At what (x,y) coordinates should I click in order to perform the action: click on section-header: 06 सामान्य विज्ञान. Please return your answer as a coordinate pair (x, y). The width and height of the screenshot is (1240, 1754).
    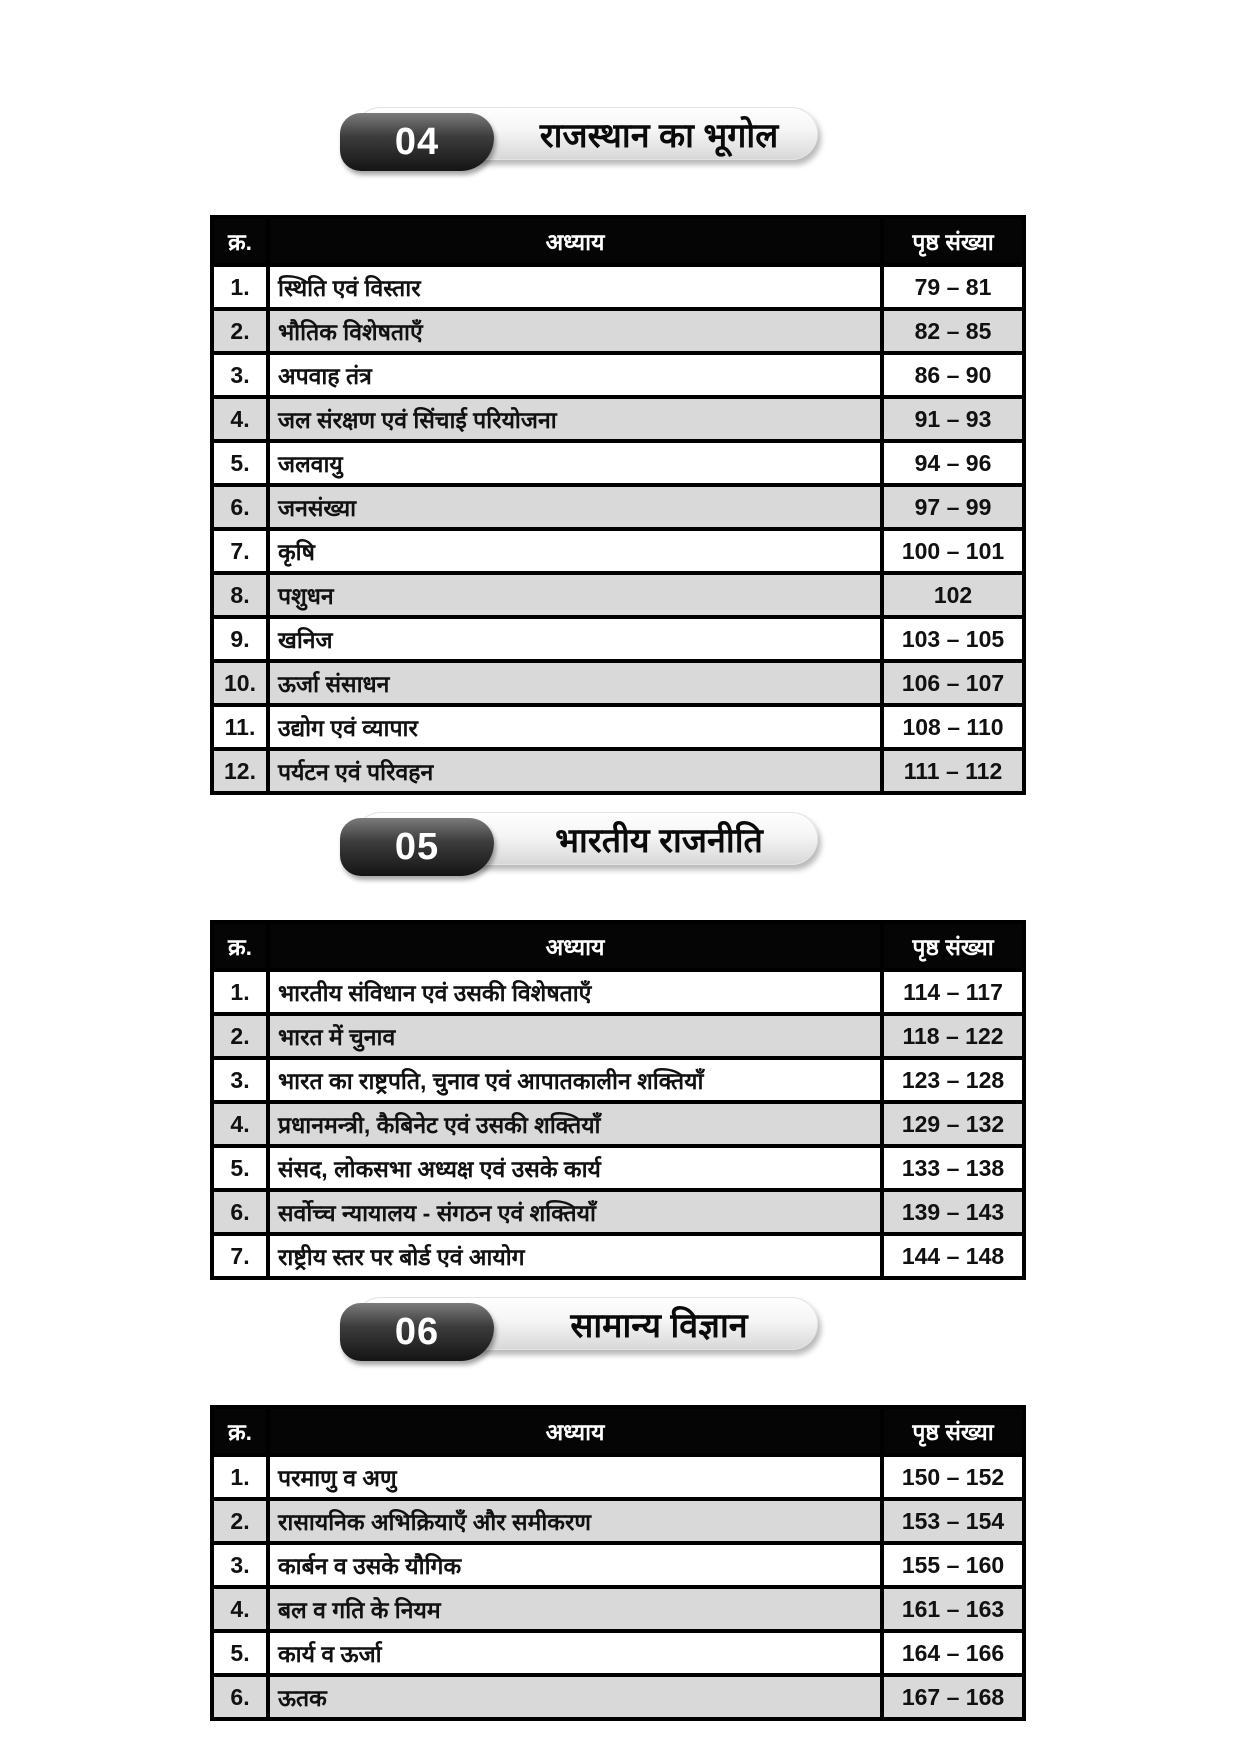
    Looking at the image, I should click on (579, 1329).